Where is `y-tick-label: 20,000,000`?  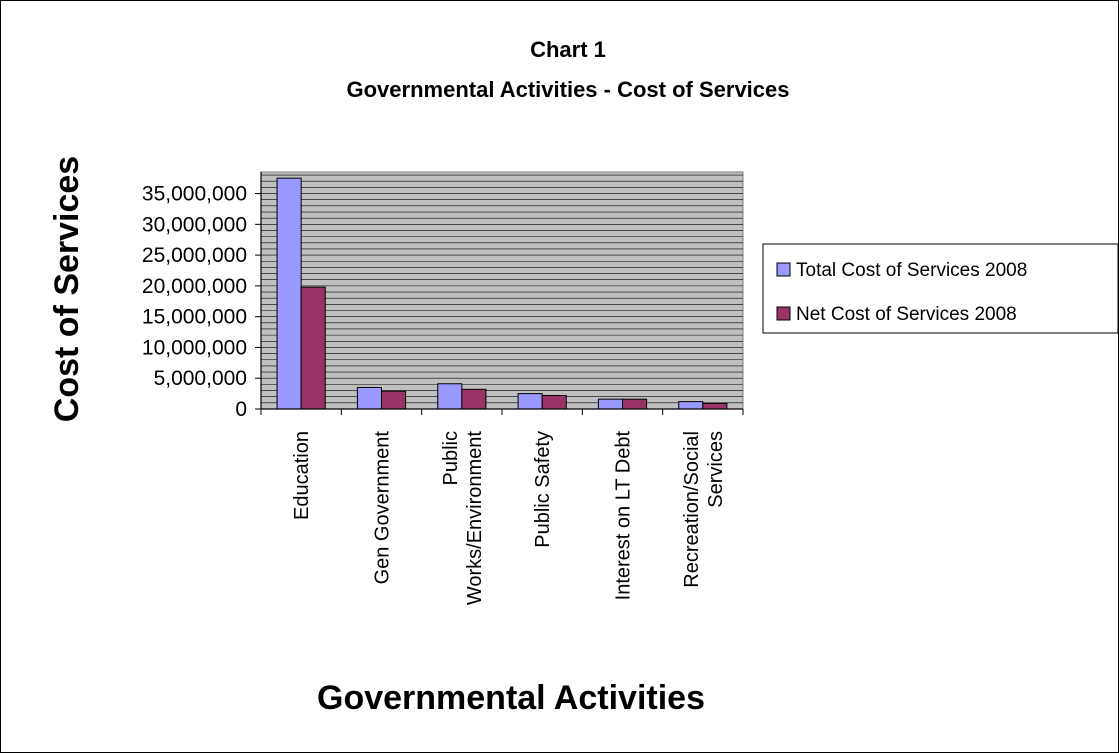
y-tick-label: 20,000,000 is located at coordinates (194, 286).